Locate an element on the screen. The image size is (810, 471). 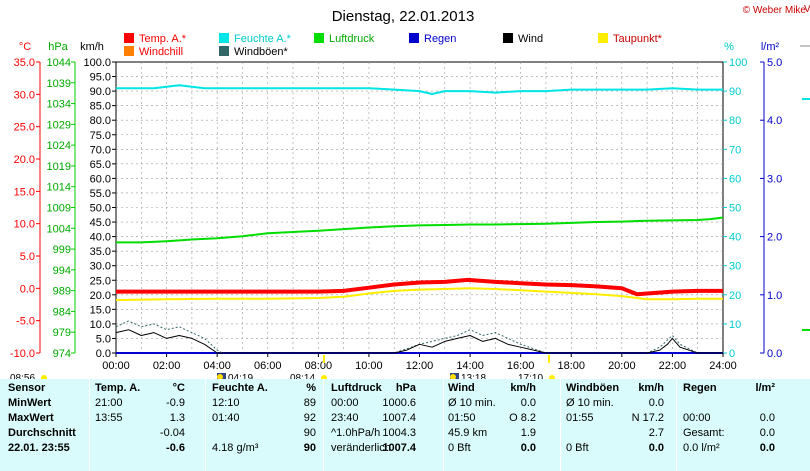
table-cell: 1.3 is located at coordinates (177, 418).